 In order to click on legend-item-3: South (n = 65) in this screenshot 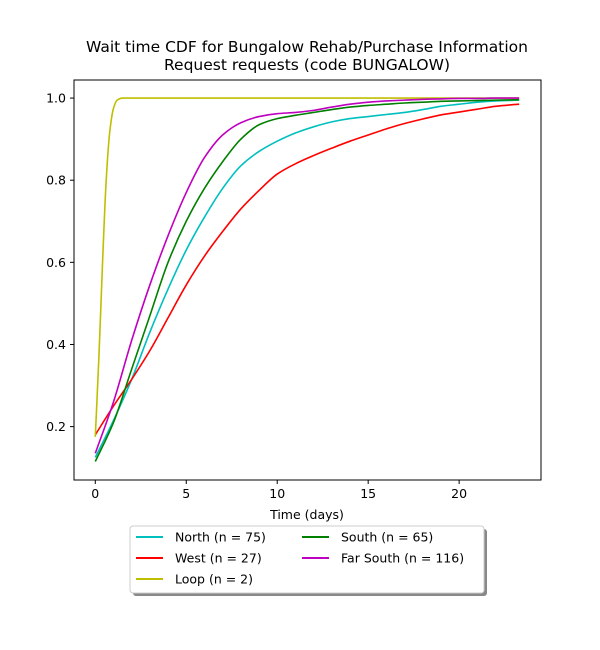, I will do `click(367, 537)`.